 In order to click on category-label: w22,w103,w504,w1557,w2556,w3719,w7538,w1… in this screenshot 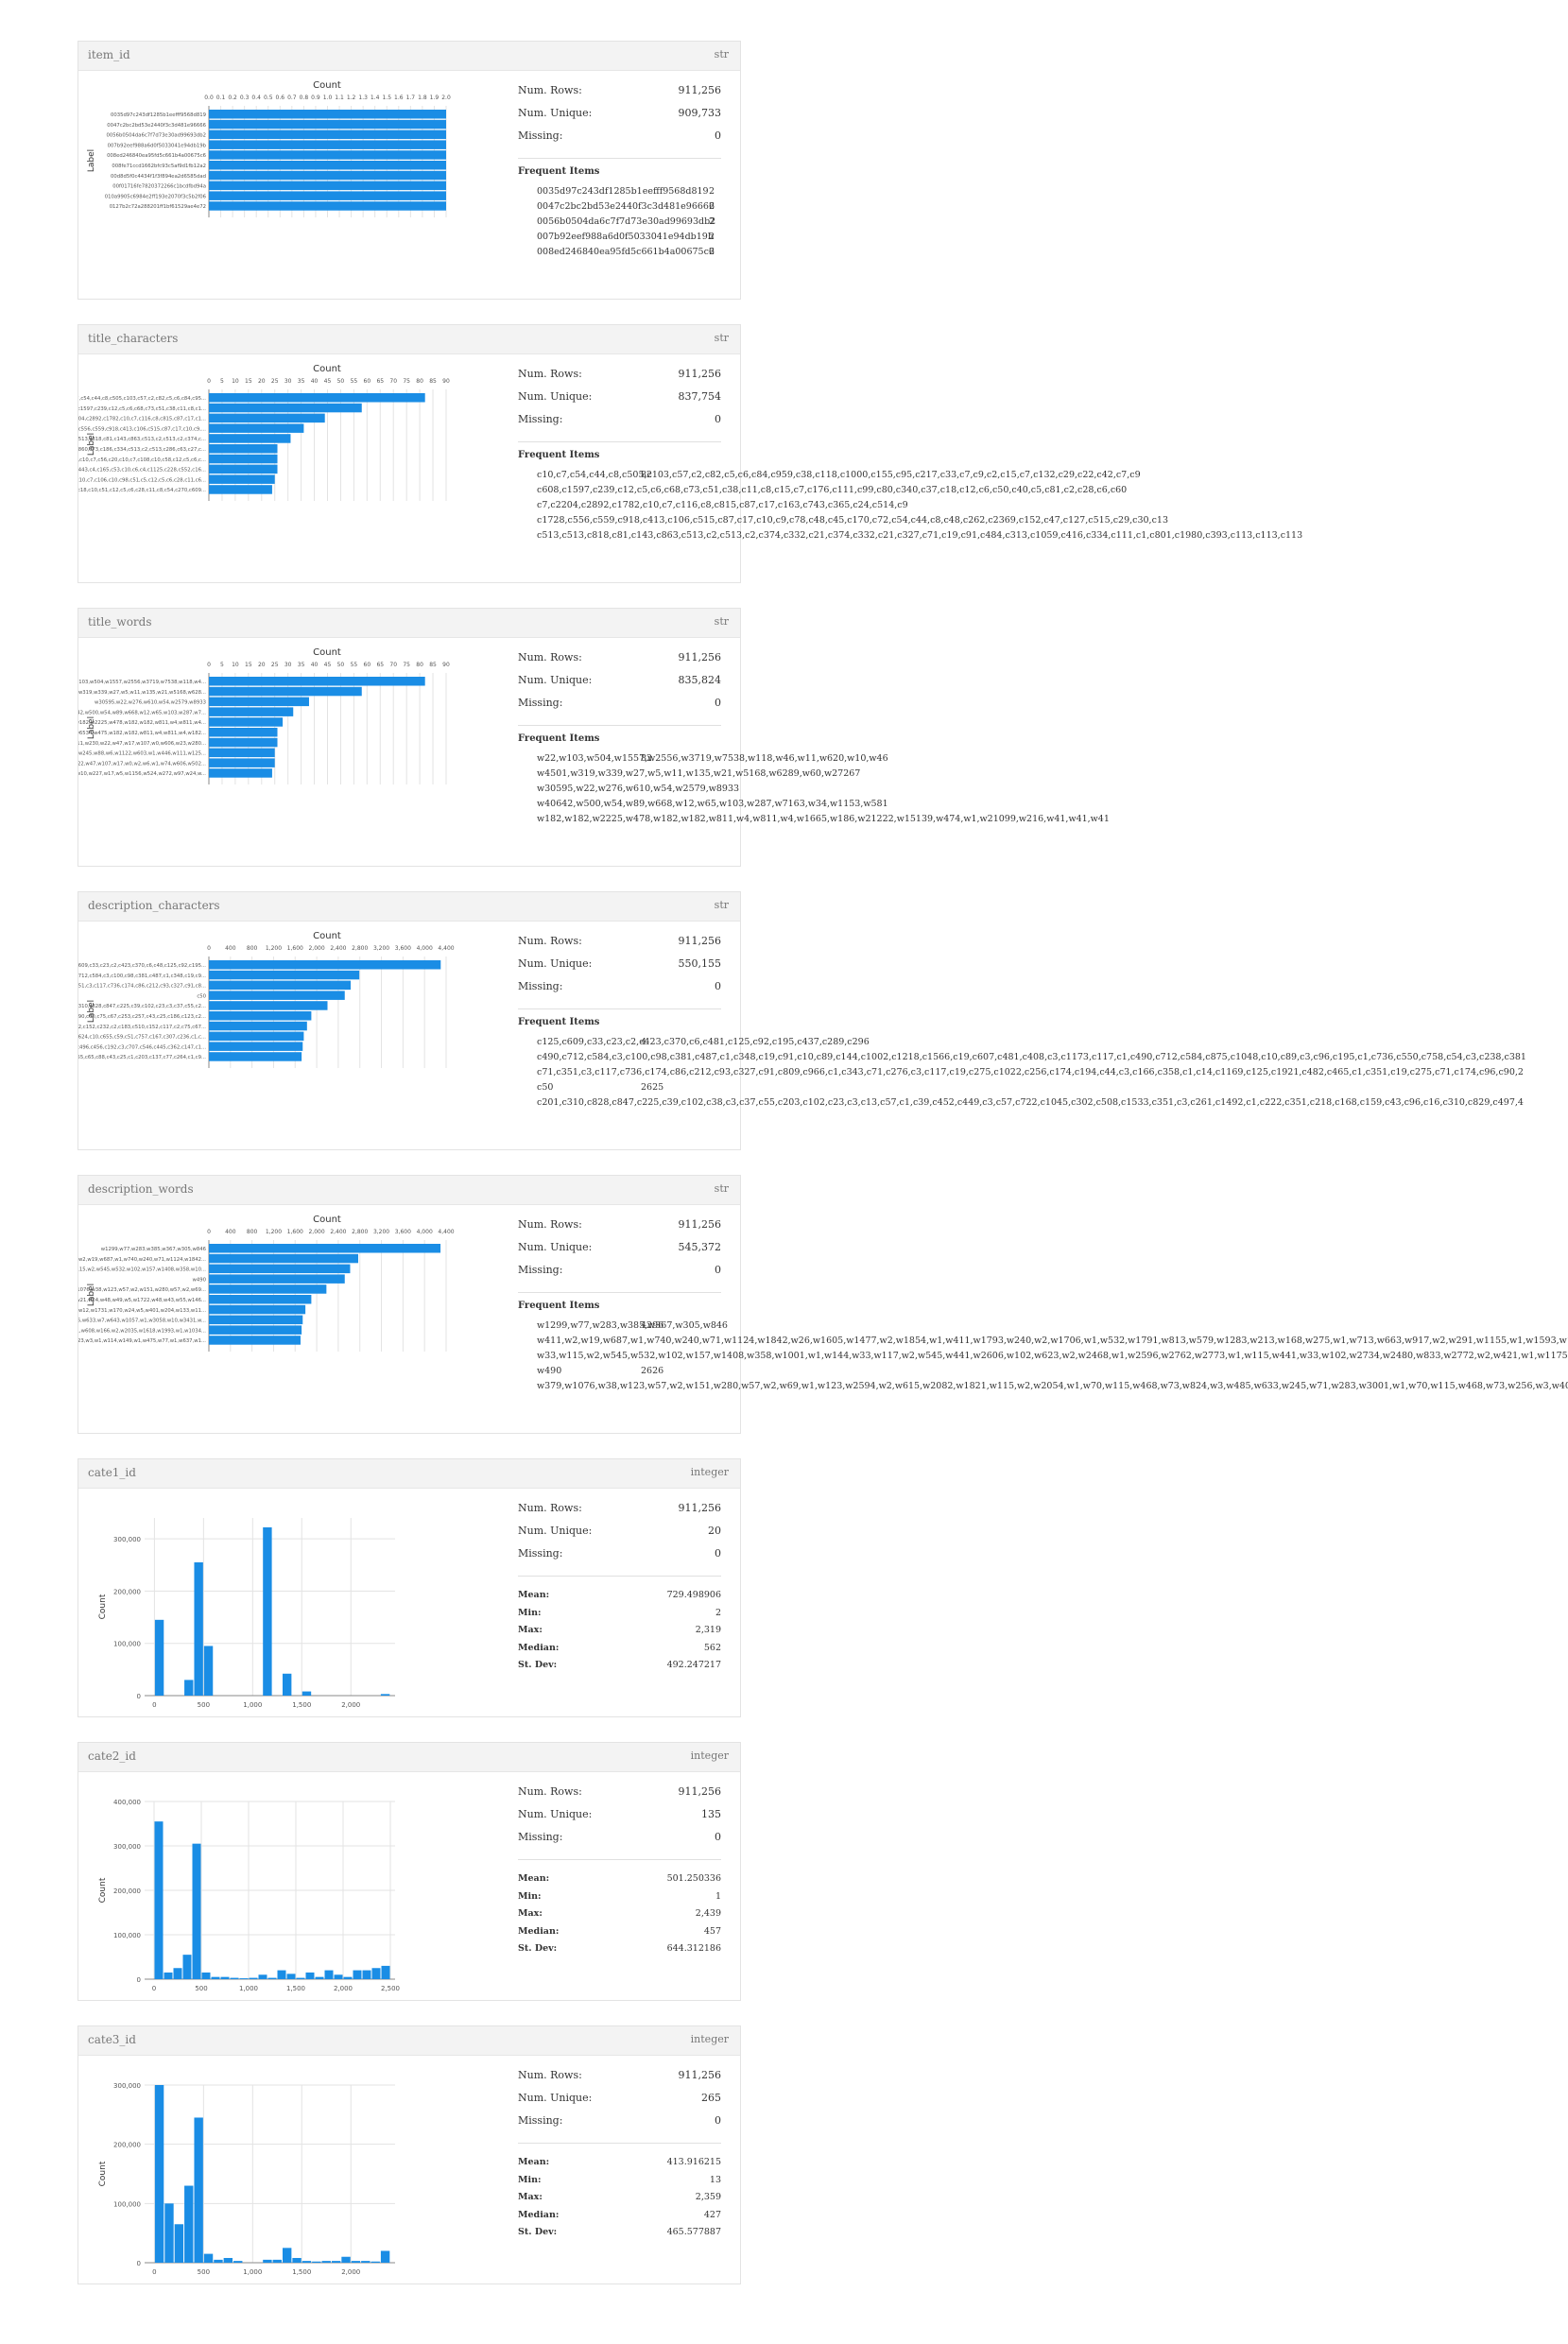, I will do `click(142, 682)`.